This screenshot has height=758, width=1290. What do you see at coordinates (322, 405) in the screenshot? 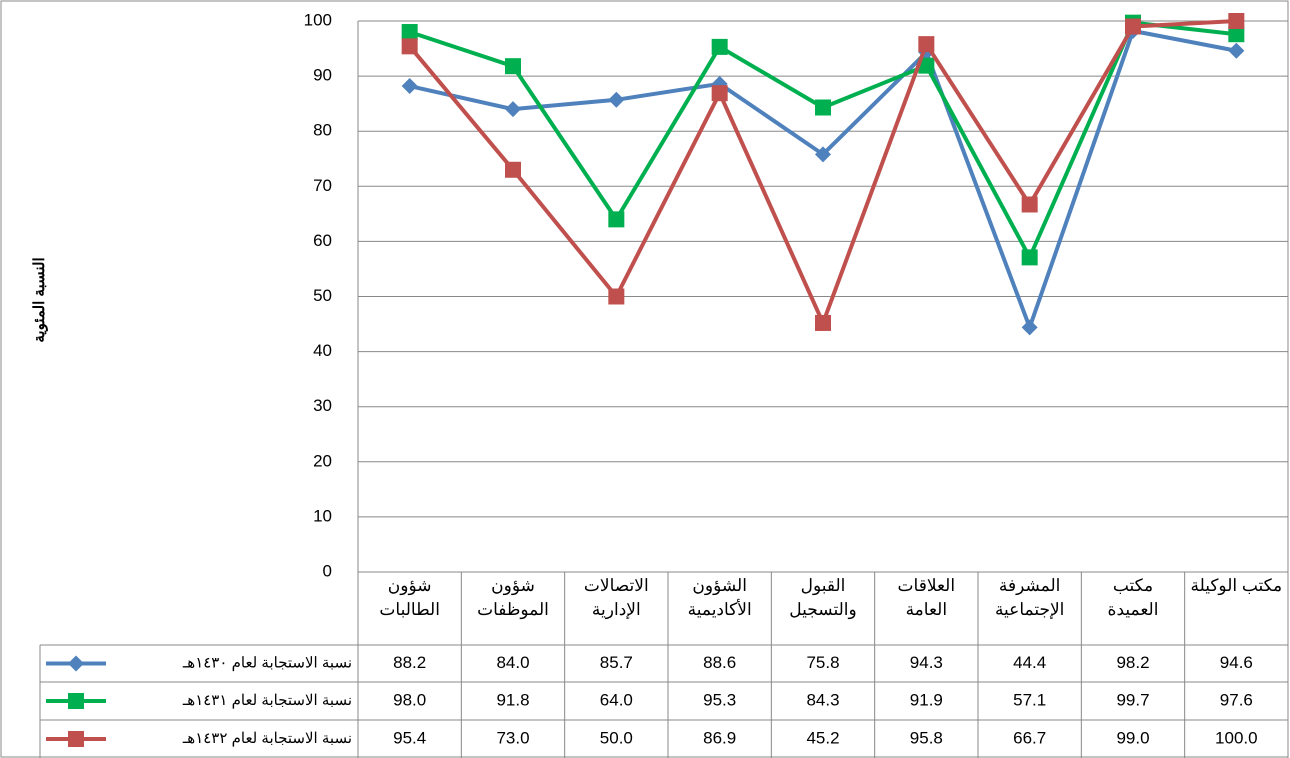
I see `y-tick-label: 30` at bounding box center [322, 405].